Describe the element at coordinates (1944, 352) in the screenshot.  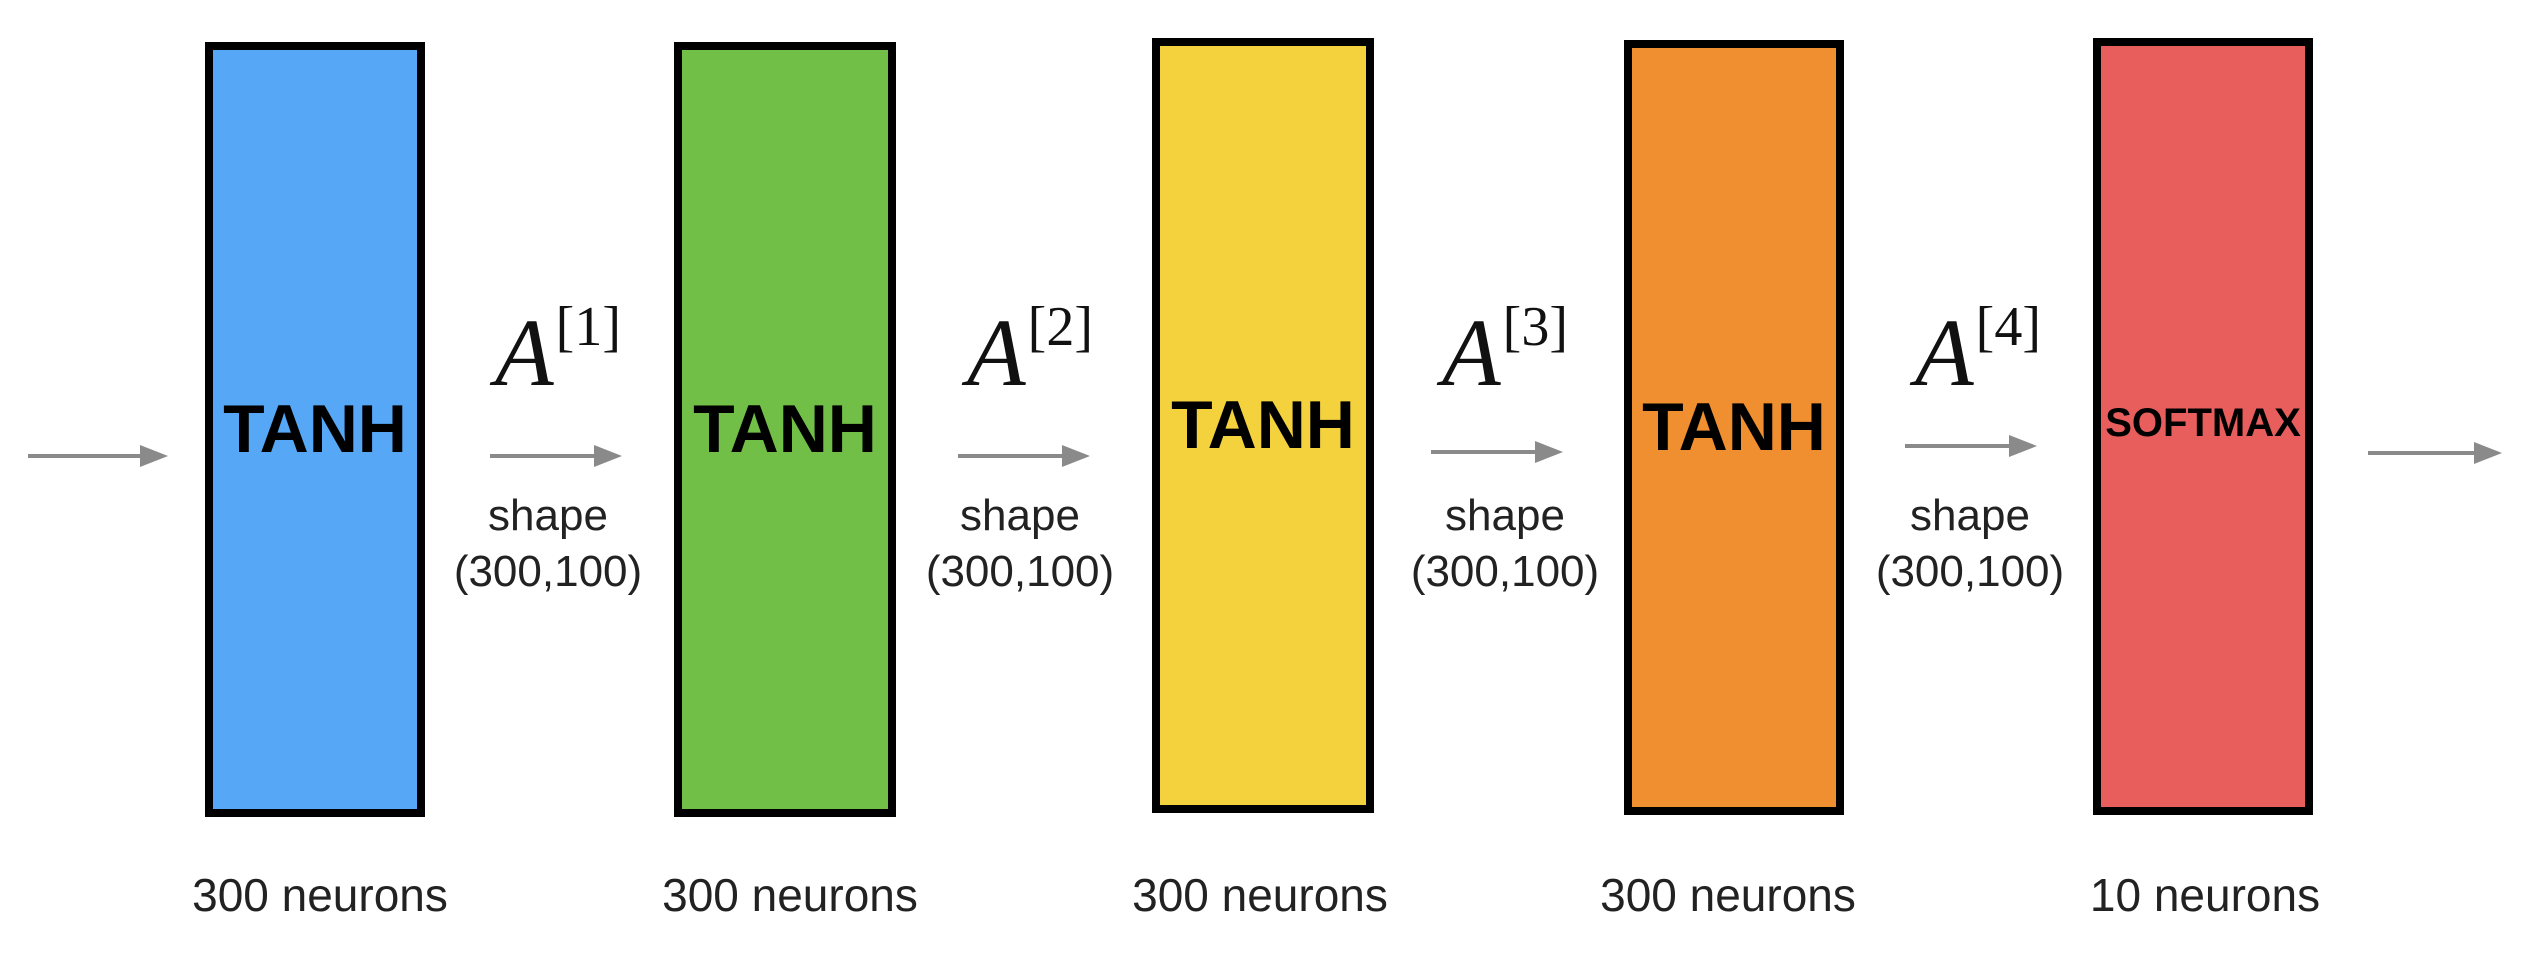
I see `connection-4-activation-letter: A` at that location.